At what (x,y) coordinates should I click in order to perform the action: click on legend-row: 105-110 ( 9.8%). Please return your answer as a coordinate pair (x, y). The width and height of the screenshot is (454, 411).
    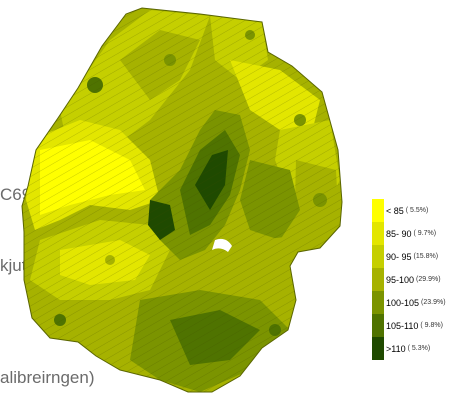
    Looking at the image, I should click on (413, 325).